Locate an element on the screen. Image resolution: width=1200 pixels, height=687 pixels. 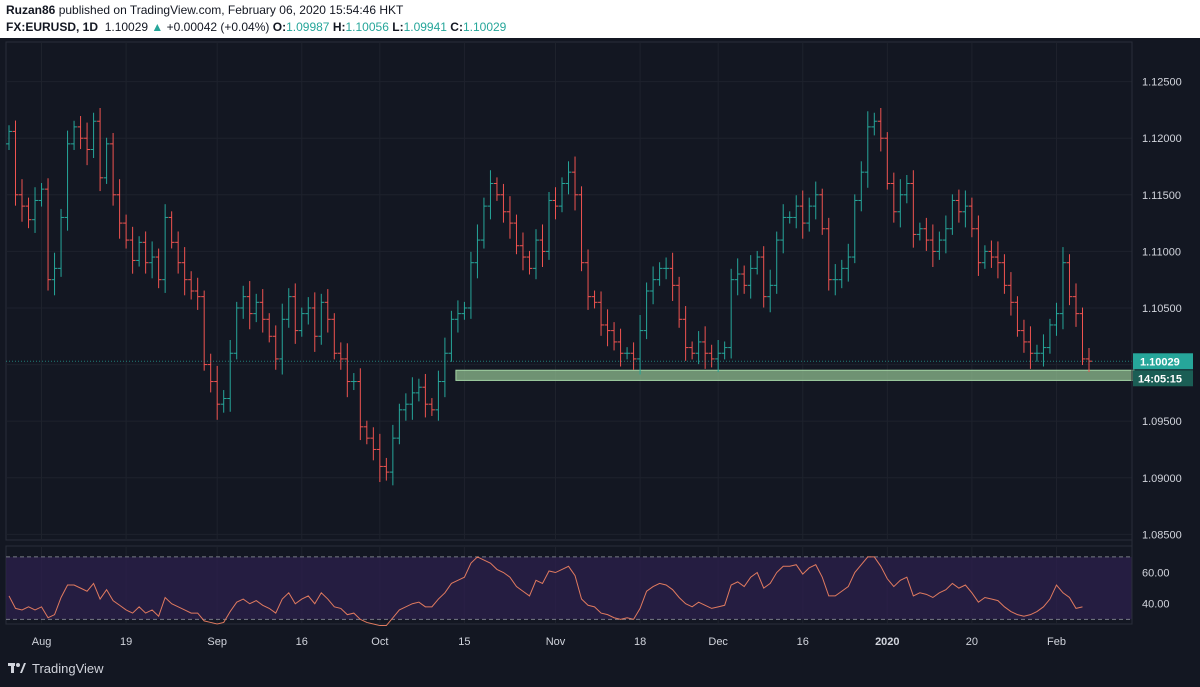
author-name: Ruzan86 is located at coordinates (31, 10).